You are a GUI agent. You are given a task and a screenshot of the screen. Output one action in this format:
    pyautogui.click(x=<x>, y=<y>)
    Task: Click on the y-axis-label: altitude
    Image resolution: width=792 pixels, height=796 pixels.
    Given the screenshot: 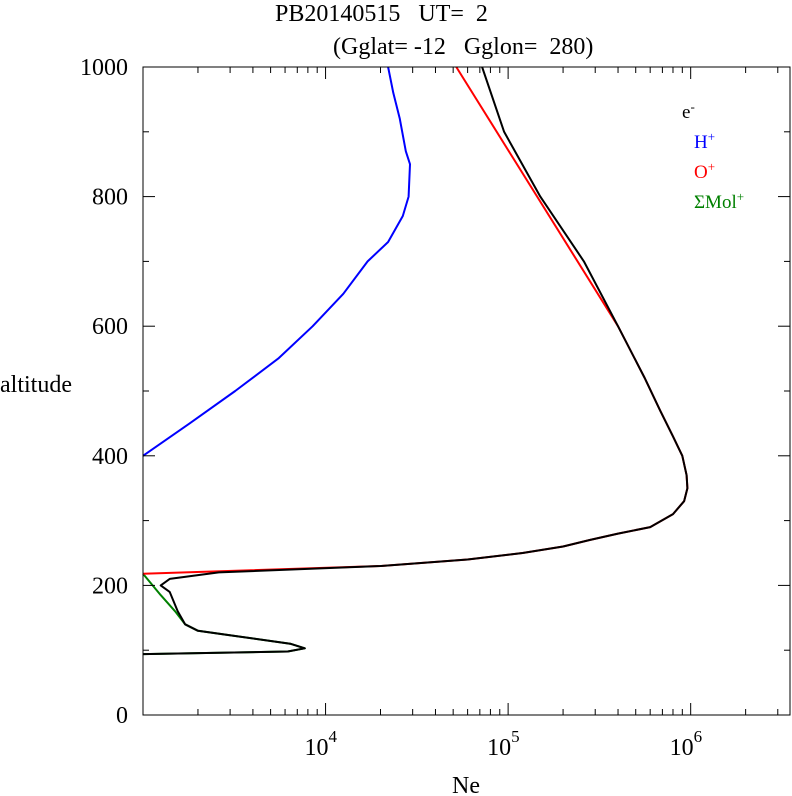 What is the action you would take?
    pyautogui.click(x=36, y=385)
    